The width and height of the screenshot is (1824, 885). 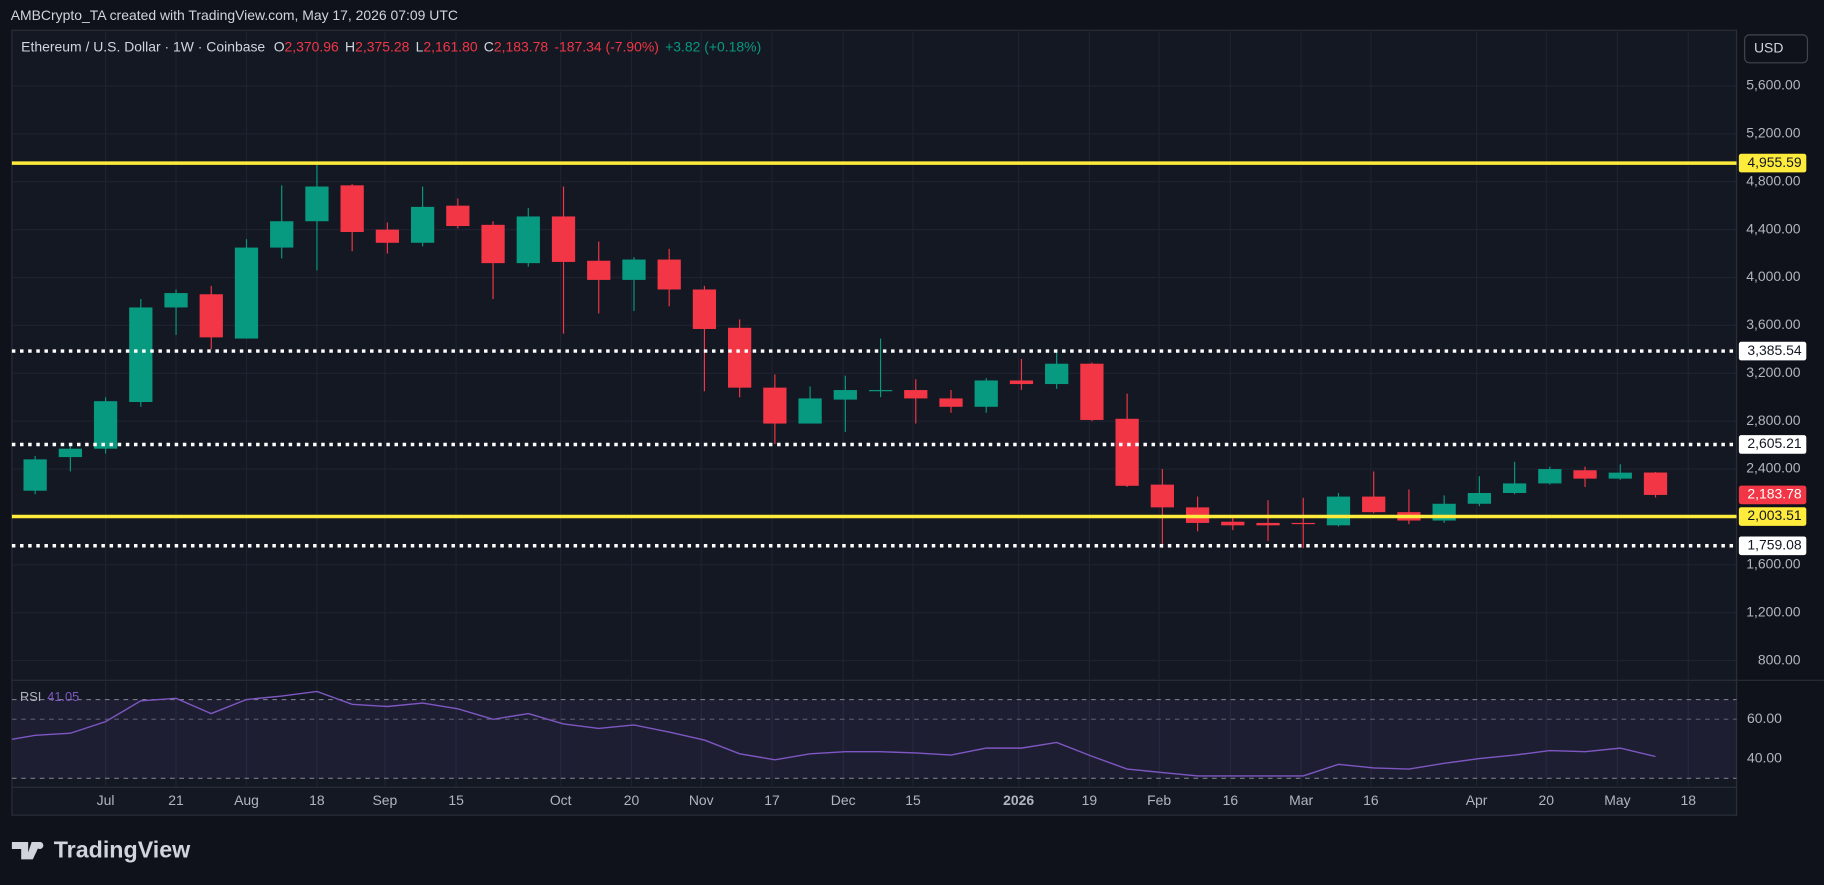 What do you see at coordinates (143, 46) in the screenshot?
I see `symbol-title: Ethereum / U.S. Dollar · 1W · Coinbase` at bounding box center [143, 46].